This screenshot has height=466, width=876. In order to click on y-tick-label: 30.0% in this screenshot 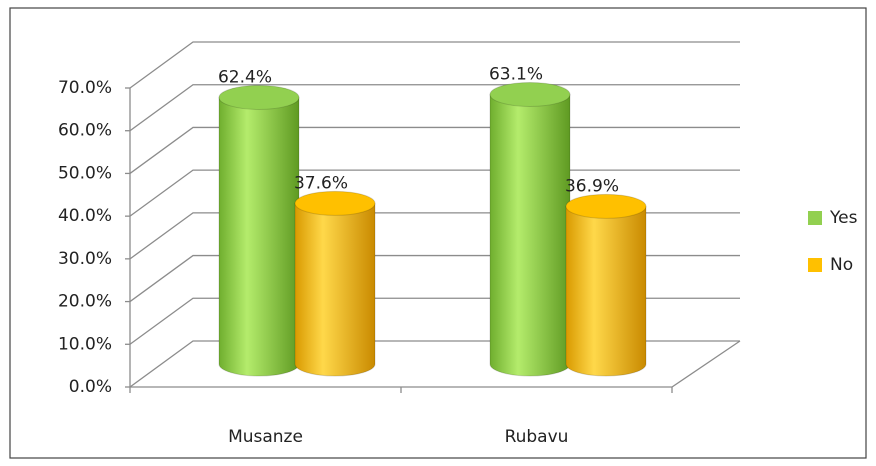, I will do `click(85, 259)`.